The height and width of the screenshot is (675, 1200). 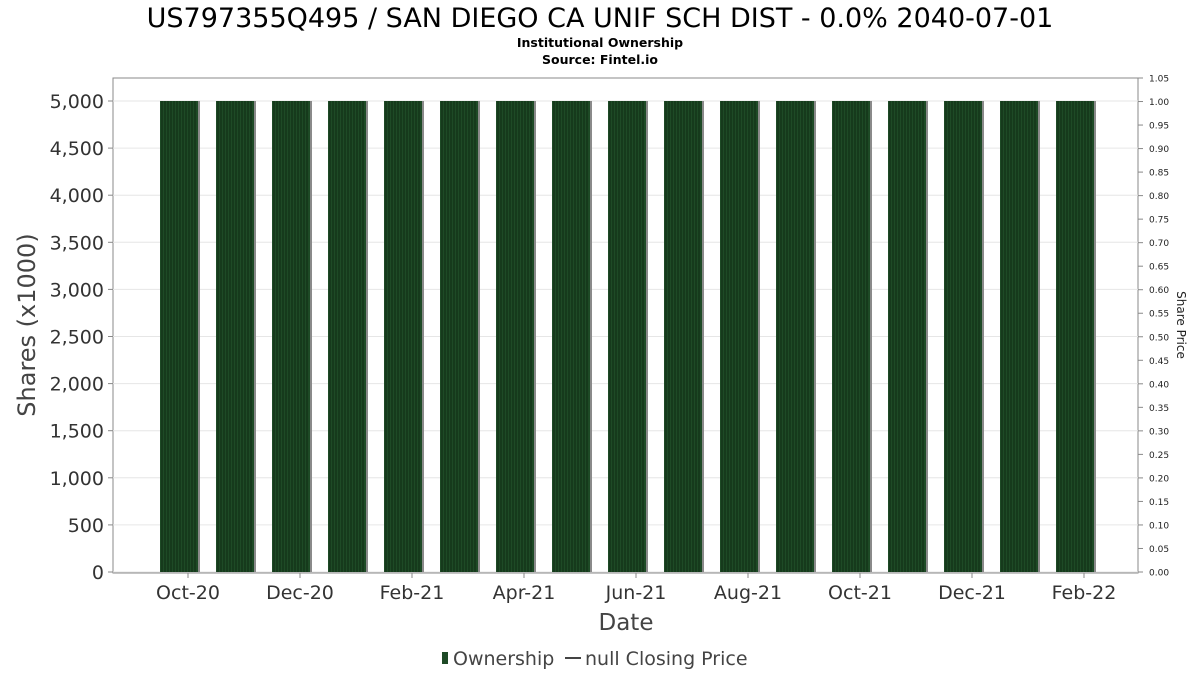 I want to click on y2-tick-label: 0.75, so click(x=1159, y=221).